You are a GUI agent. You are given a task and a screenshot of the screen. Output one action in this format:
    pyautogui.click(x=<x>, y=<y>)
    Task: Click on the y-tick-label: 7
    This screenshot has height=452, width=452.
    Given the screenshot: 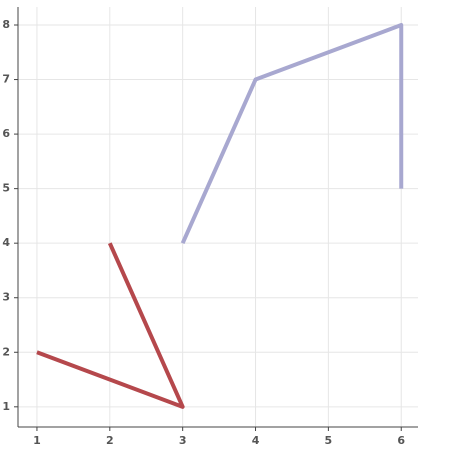 What is the action you would take?
    pyautogui.click(x=6, y=79)
    